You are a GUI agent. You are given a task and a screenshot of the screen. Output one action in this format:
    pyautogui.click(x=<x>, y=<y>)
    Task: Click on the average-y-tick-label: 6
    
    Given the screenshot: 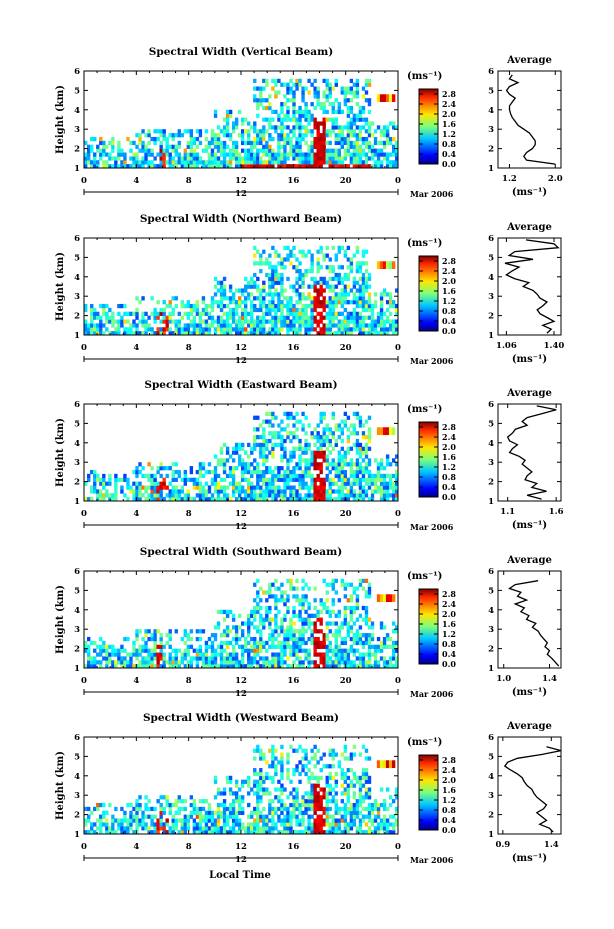 What is the action you would take?
    pyautogui.click(x=491, y=405)
    